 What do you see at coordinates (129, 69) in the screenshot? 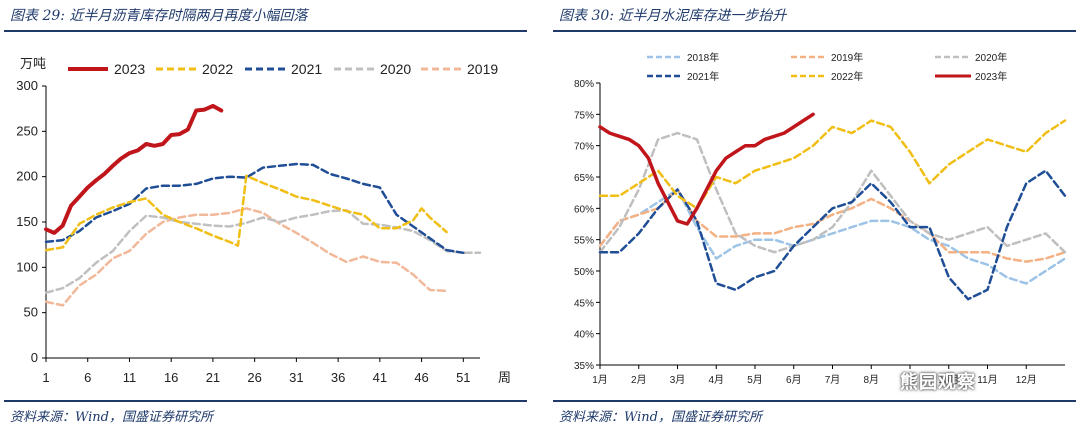
I see `left-legend-label-2023: 2023` at bounding box center [129, 69].